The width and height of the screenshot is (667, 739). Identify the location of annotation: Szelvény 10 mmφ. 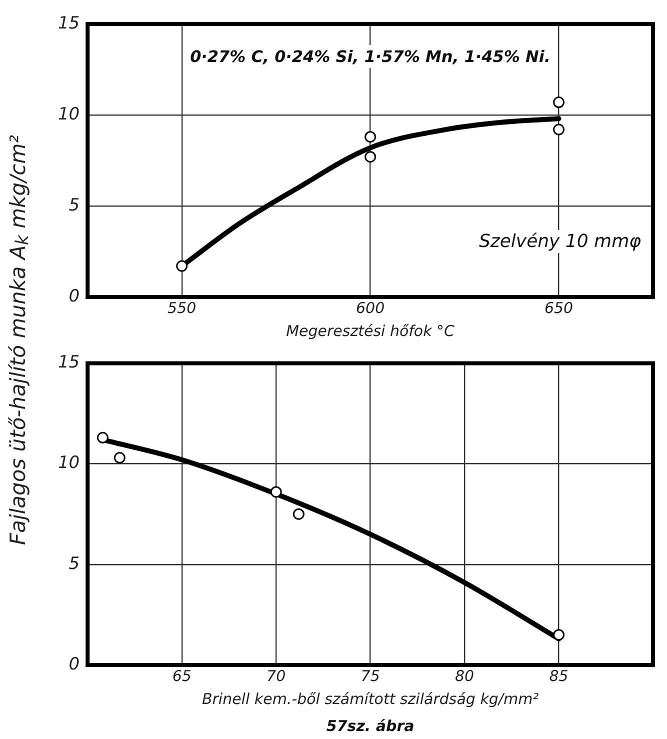
(560, 241).